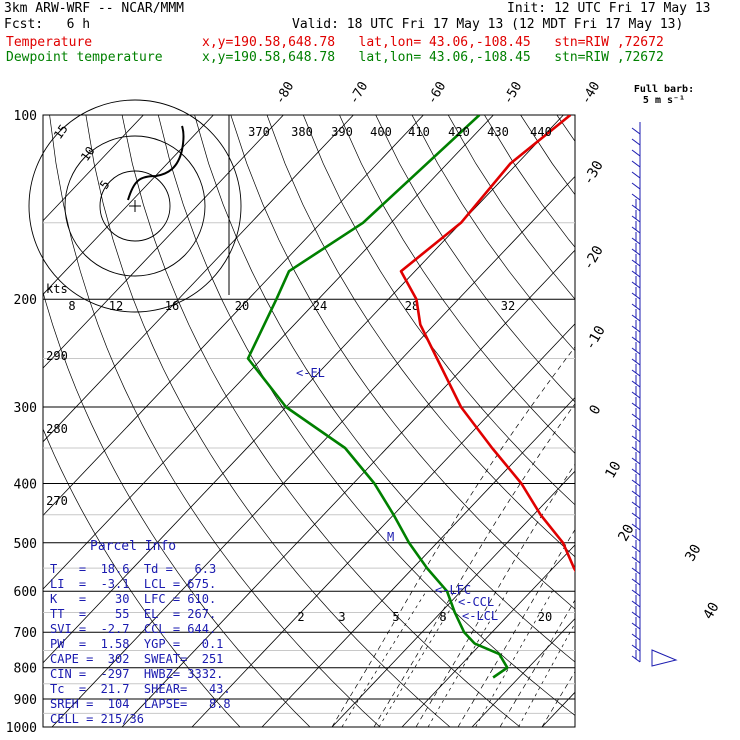 Image resolution: width=740 pixels, height=740 pixels. Describe the element at coordinates (84, 57) in the screenshot. I see `dewpoint-label: Dewpoint temperature` at that location.